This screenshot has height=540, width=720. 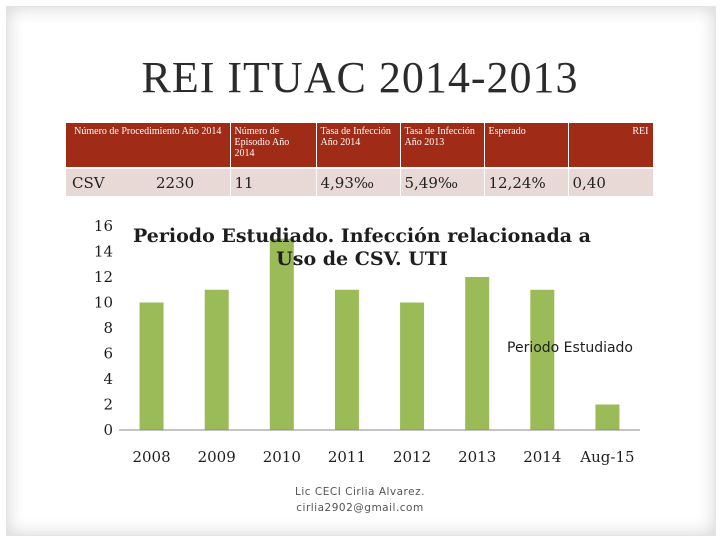 I want to click on bar-2013, so click(x=477, y=353).